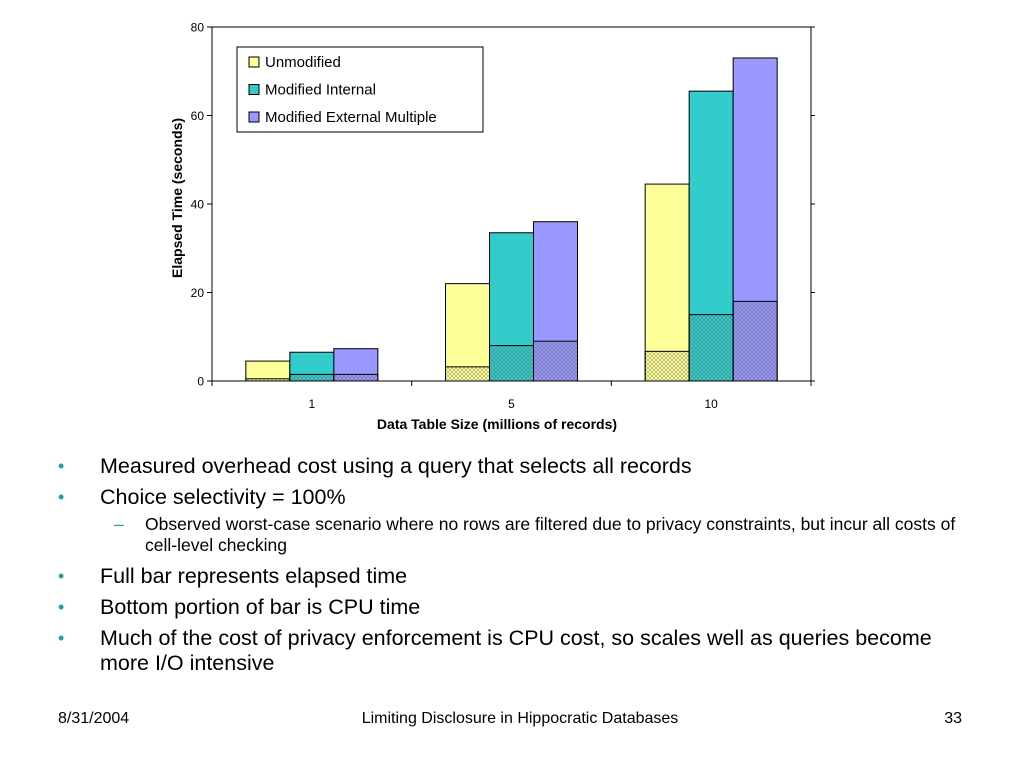 This screenshot has height=768, width=1024. I want to click on y-tick-label: 40, so click(198, 205).